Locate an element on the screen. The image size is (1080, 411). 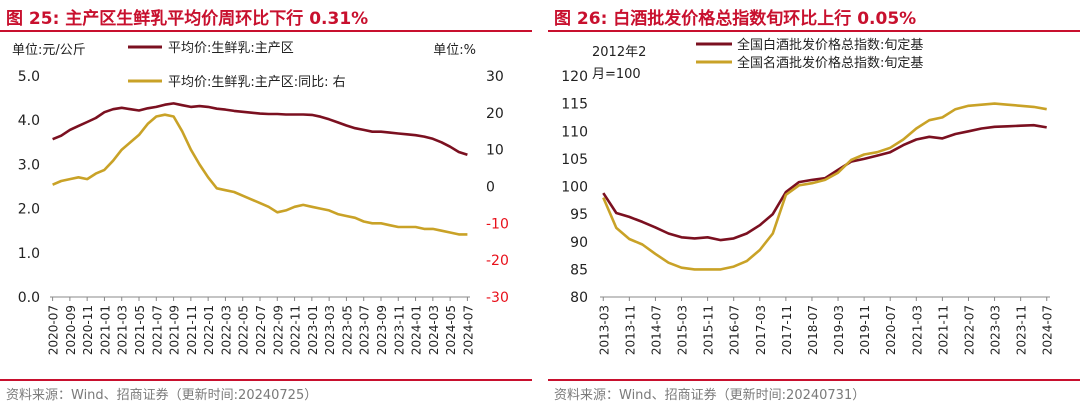
x-tick-label: 2016-07 is located at coordinates (735, 330).